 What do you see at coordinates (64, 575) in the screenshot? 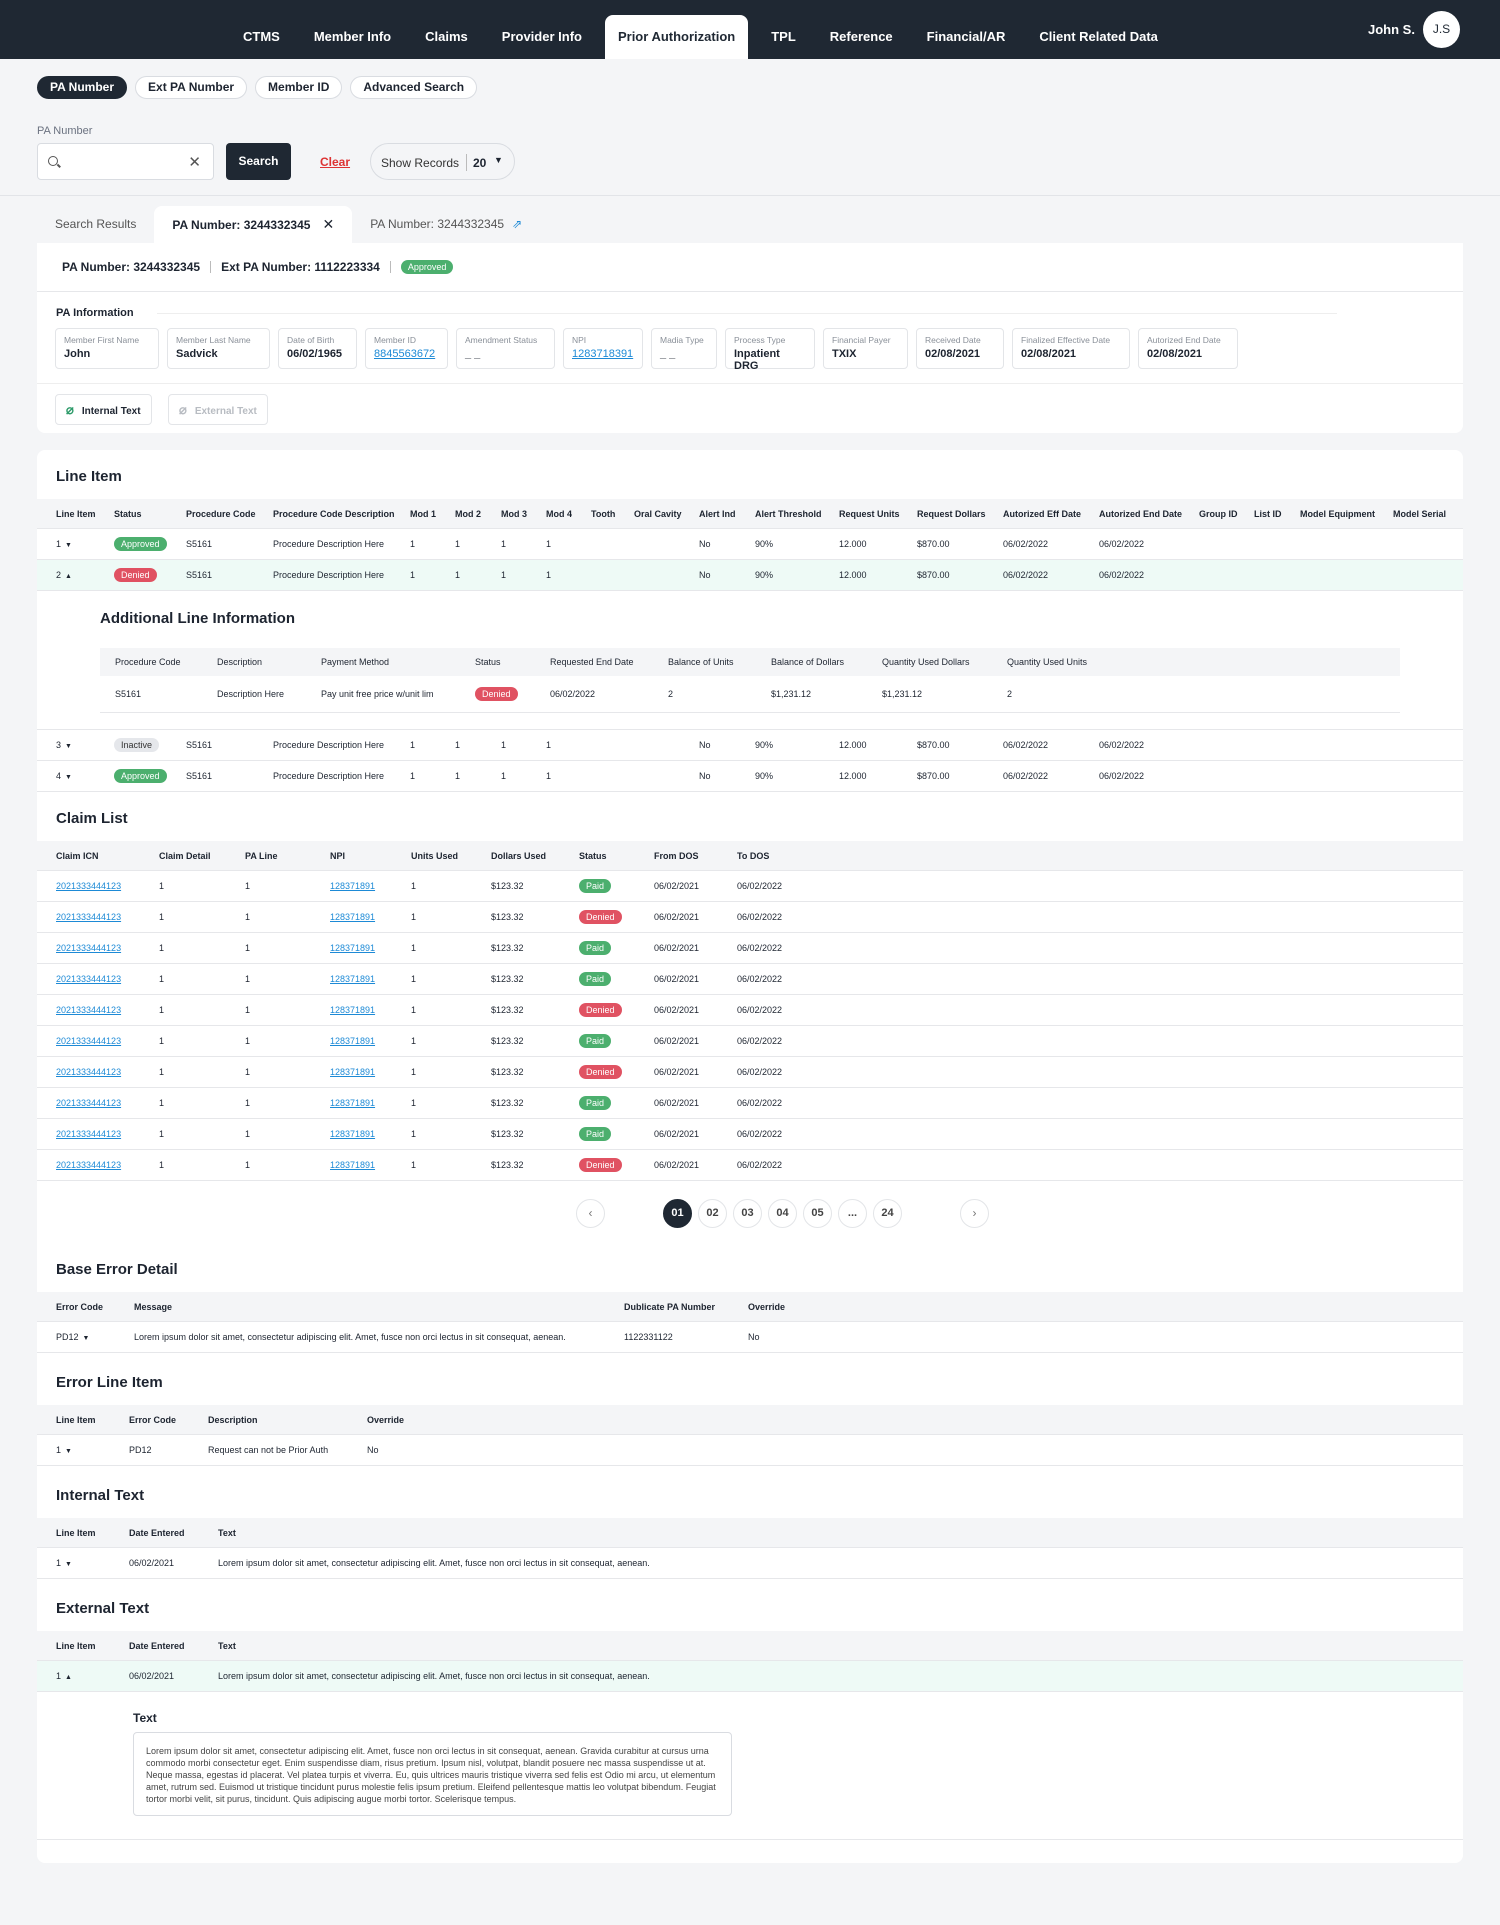
I see `line-item-toggle: 2 ▲` at bounding box center [64, 575].